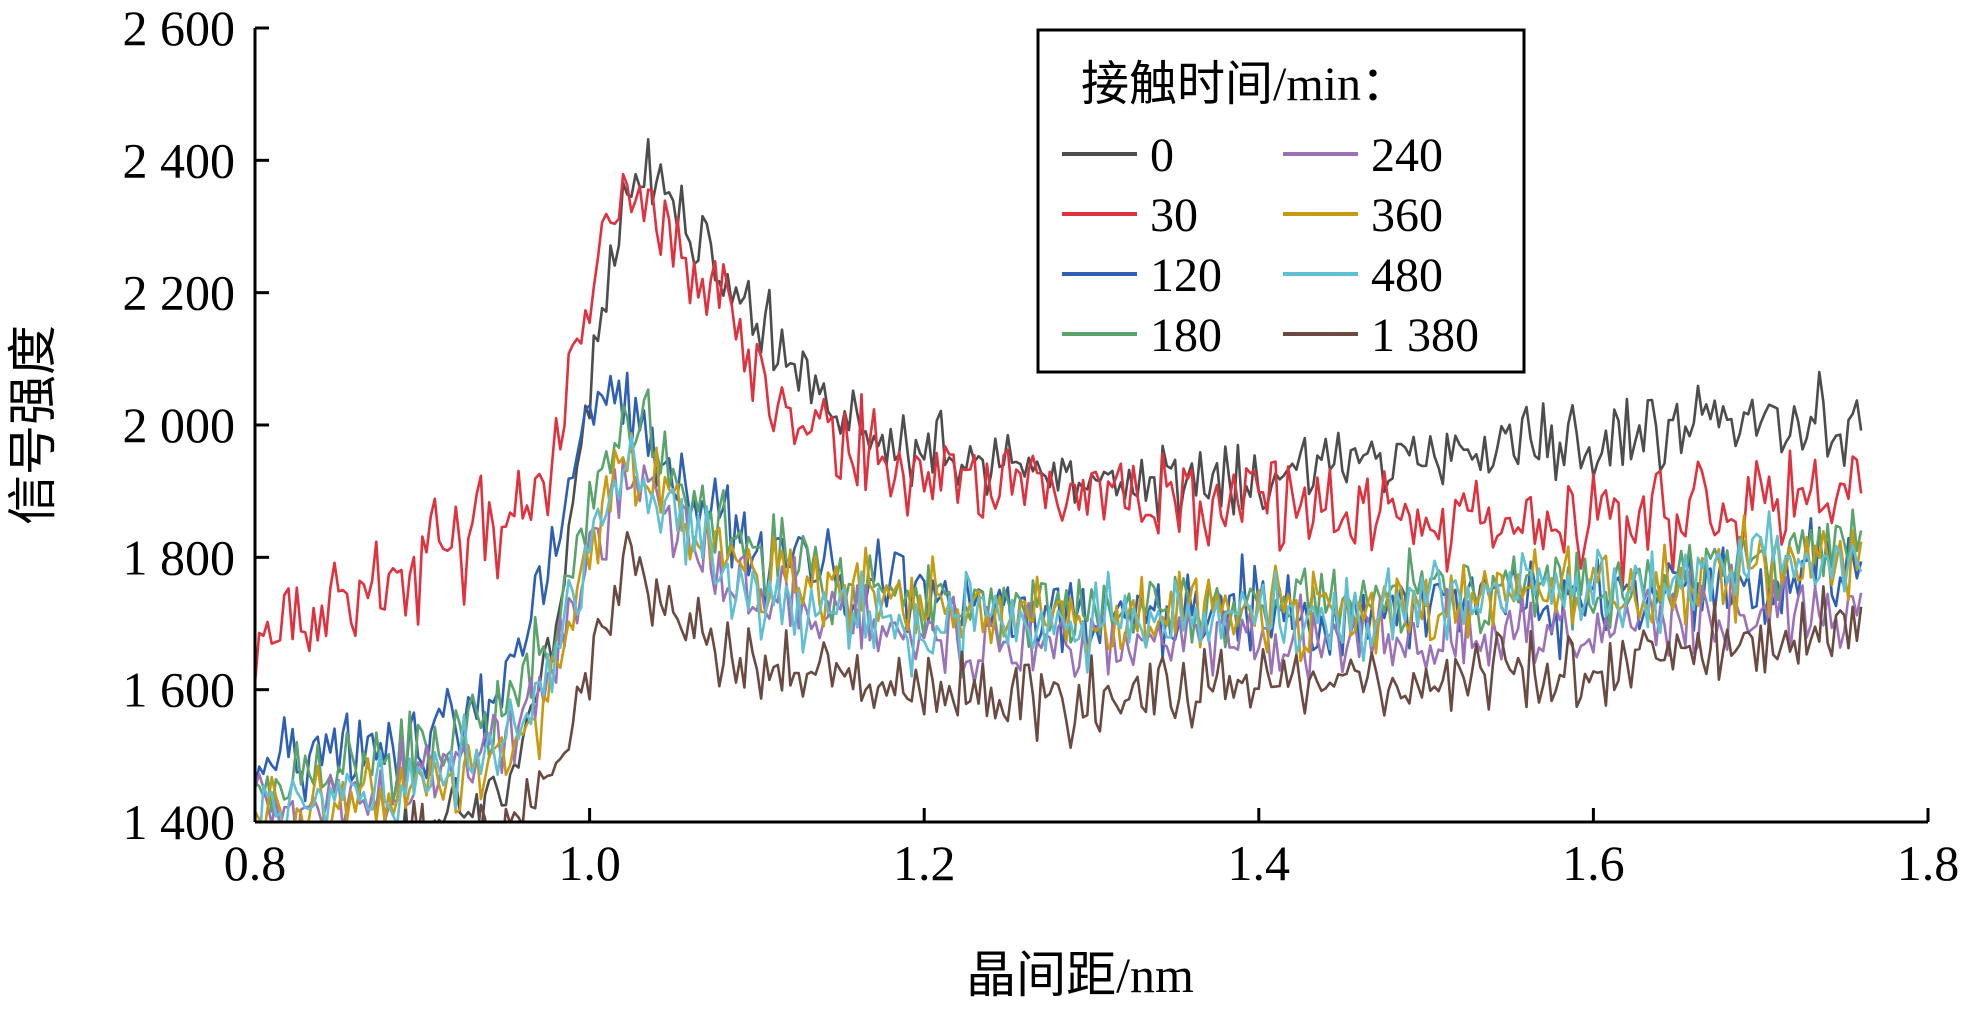  I want to click on legend-label: 30, so click(1174, 215).